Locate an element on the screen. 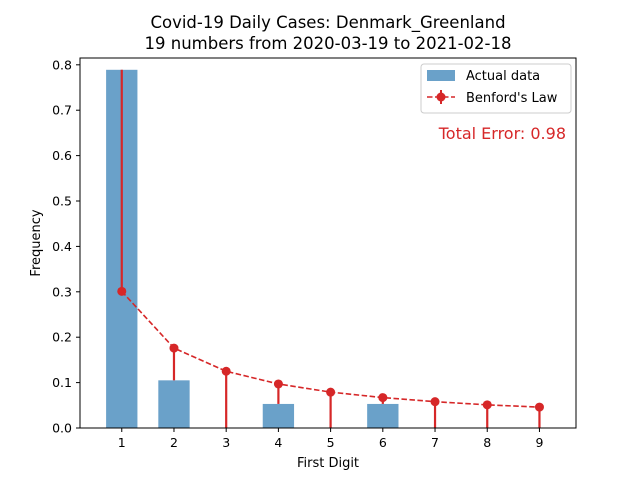  y-tick-label: 0.4 is located at coordinates (62, 246).